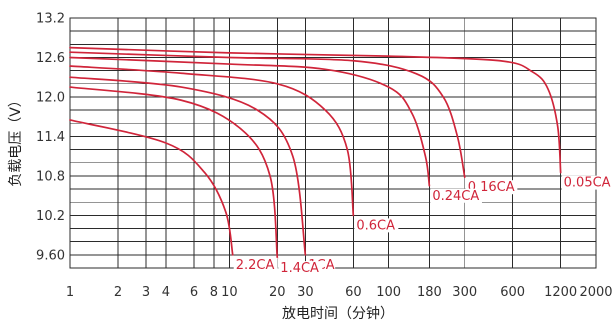 The image size is (615, 322). Describe the element at coordinates (50, 58) in the screenshot. I see `y-tick-label: 12.6` at that location.